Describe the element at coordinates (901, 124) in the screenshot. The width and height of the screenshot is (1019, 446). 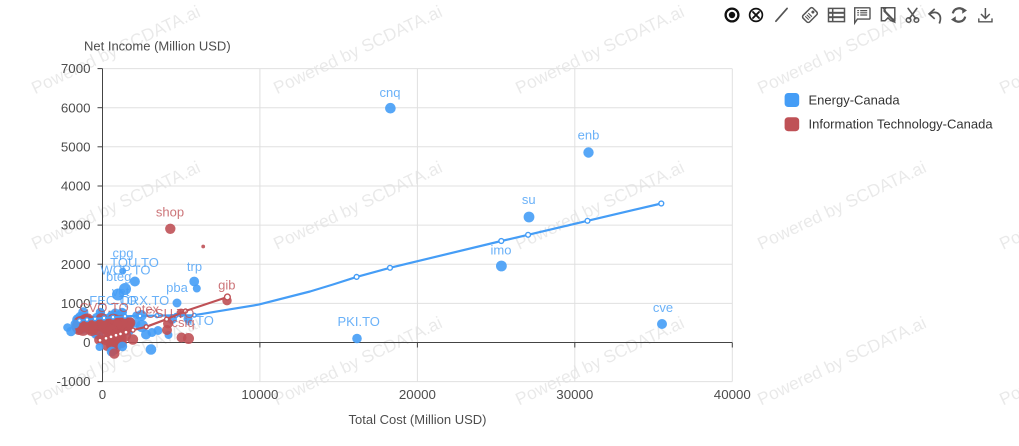
I see `svg-text: Information Technology-Canada` at that location.